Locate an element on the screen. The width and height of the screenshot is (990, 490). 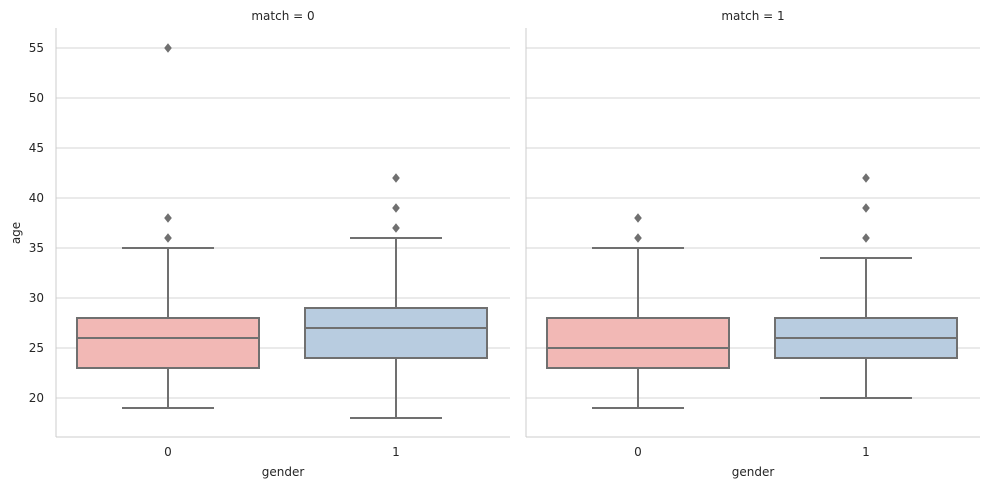
y-tick-label: 35 is located at coordinates (36, 248).